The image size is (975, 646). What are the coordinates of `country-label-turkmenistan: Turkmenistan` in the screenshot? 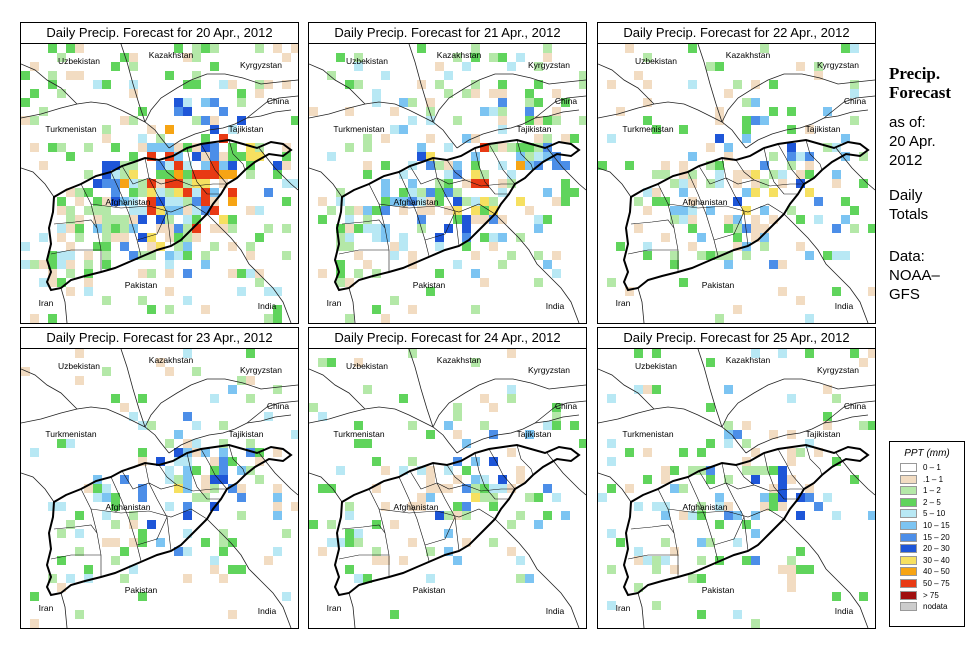 It's located at (358, 129).